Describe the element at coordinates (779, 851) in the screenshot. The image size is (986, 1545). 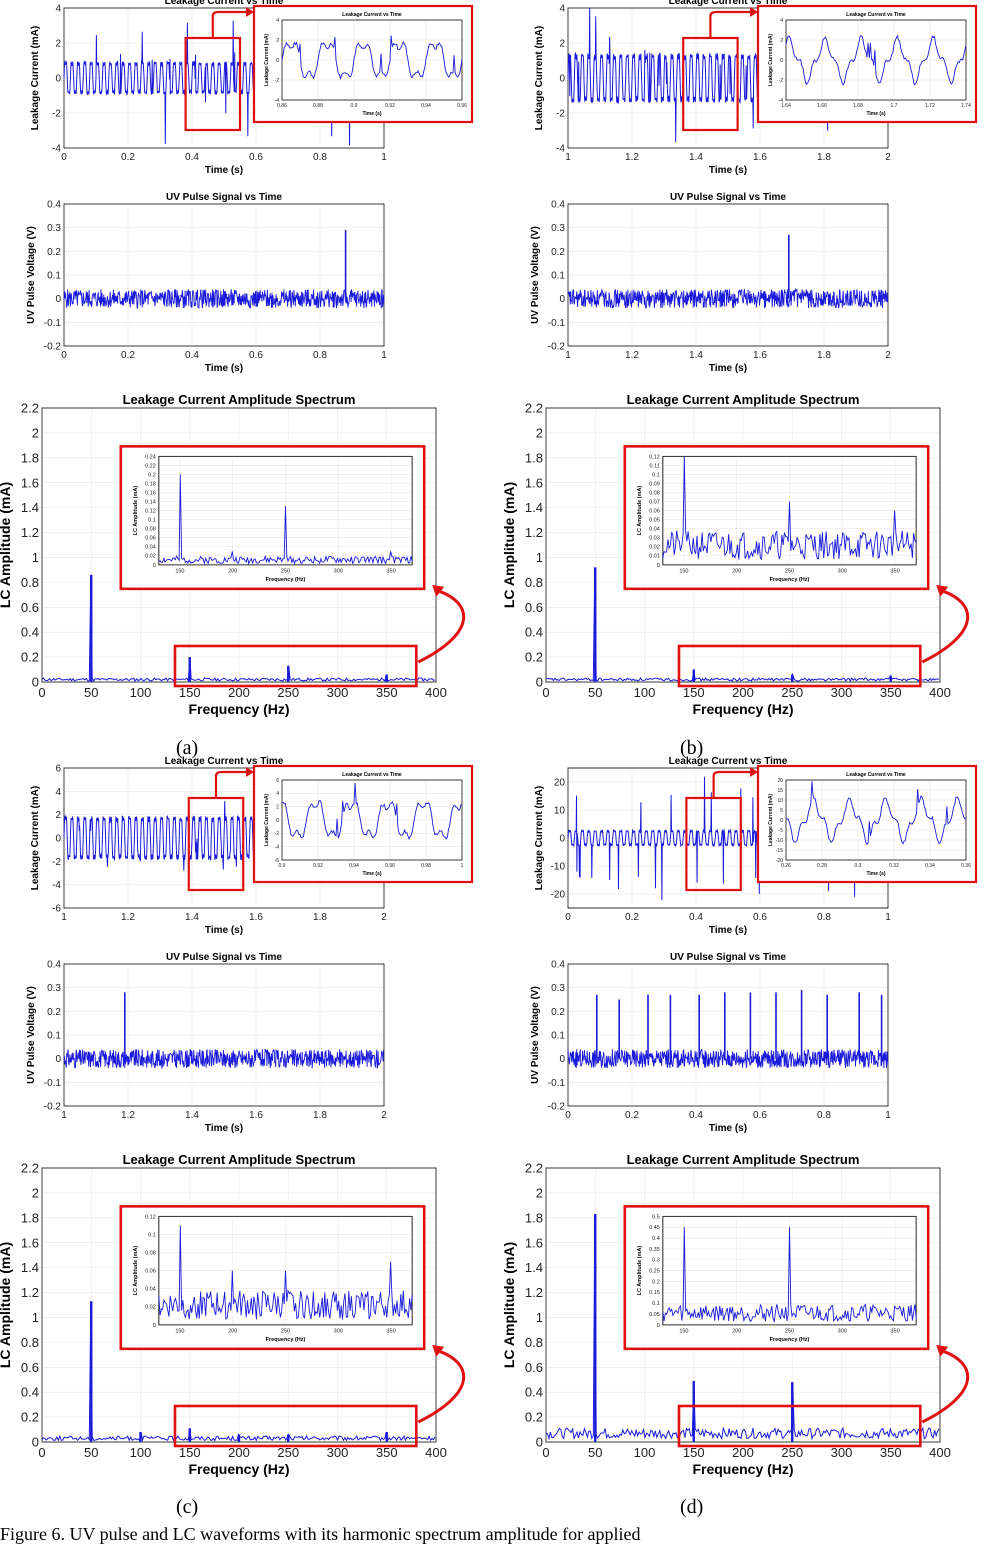
I see `y-tick-label: -15` at that location.